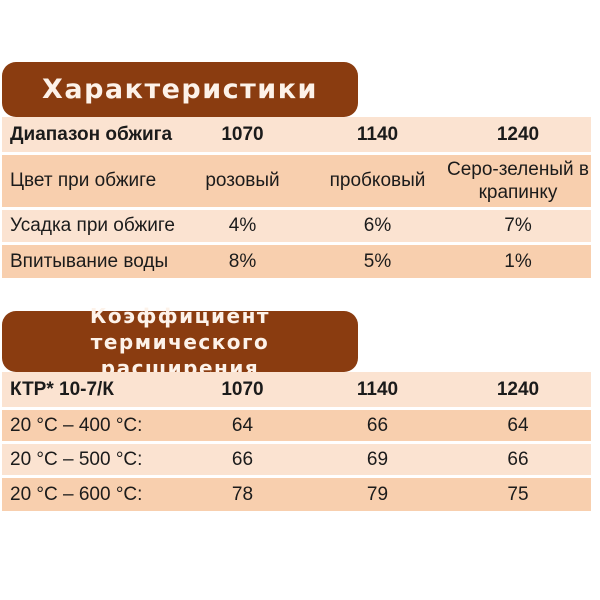 The width and height of the screenshot is (600, 600). I want to click on row-label: 20 °C – 500 °C:, so click(76, 459).